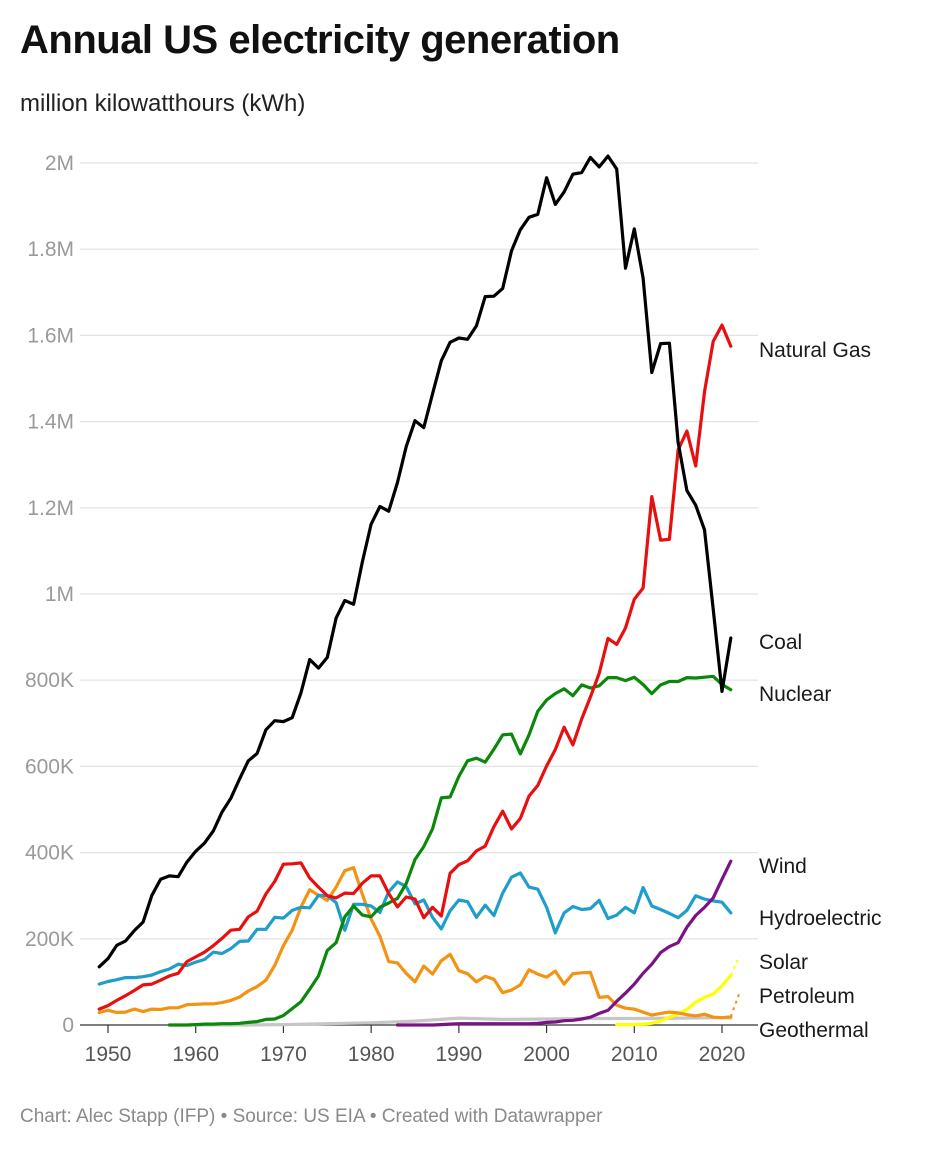 The height and width of the screenshot is (1152, 940). Describe the element at coordinates (795, 694) in the screenshot. I see `label-nuclear: Nuclear` at that location.